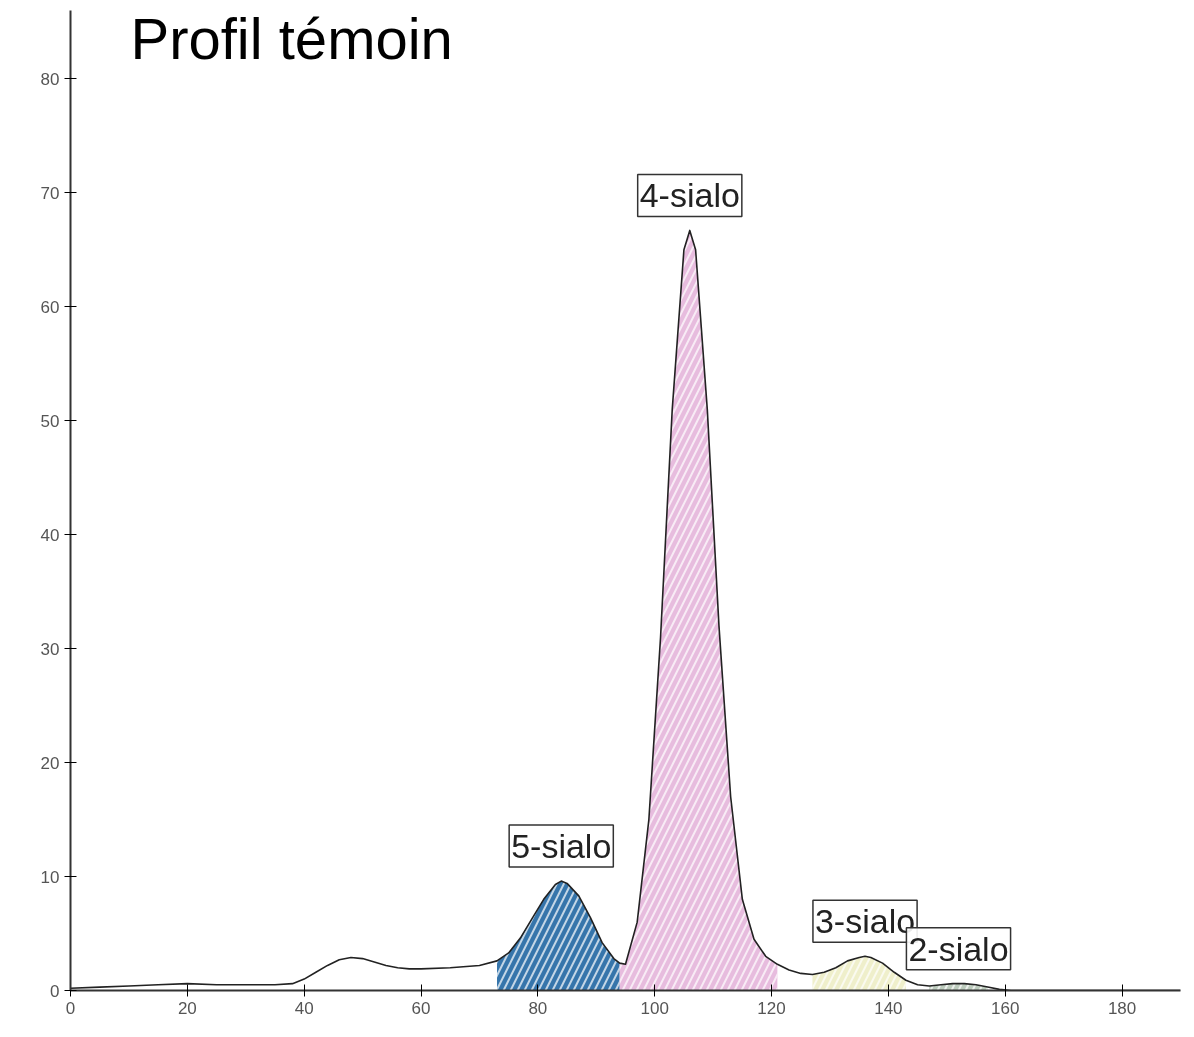  I want to click on x-tick-label: 100, so click(654, 1008).